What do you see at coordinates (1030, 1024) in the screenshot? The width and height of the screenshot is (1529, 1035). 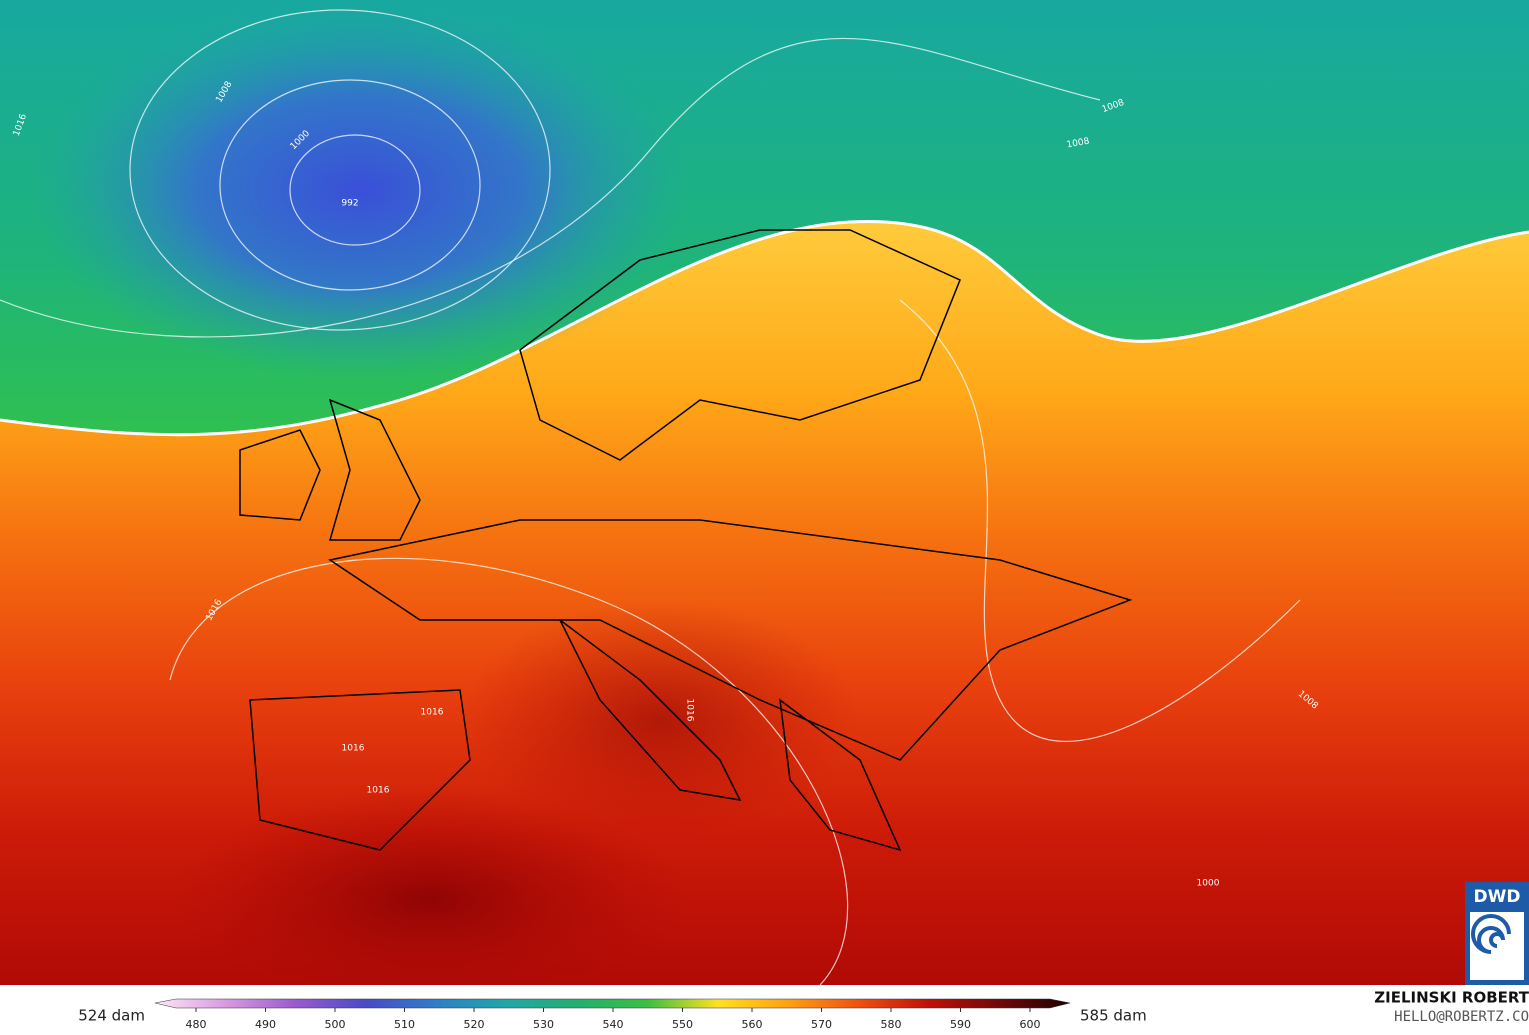 I see `colorbar-tick-label: 600` at bounding box center [1030, 1024].